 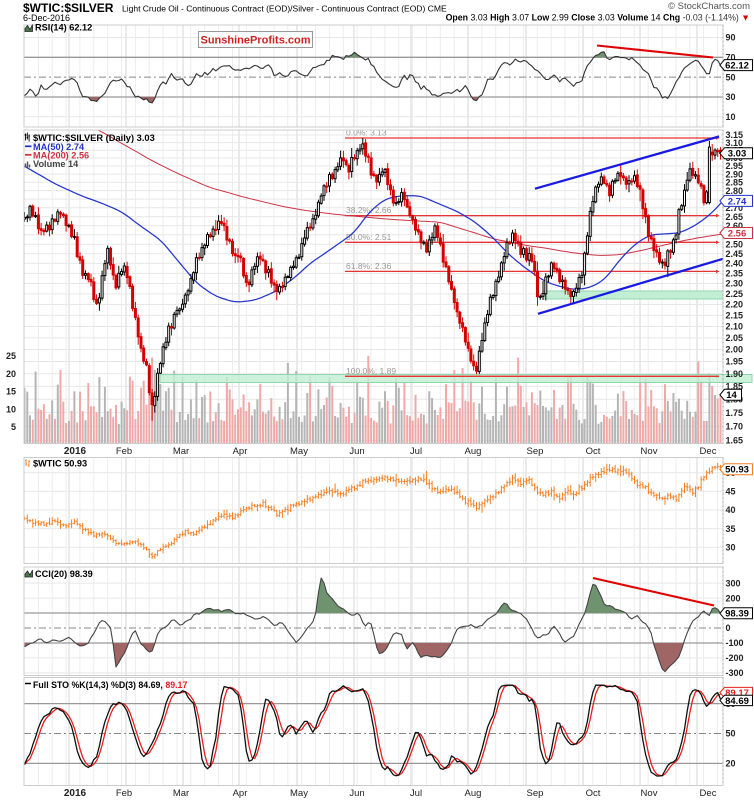 What do you see at coordinates (709, 6) in the screenshot?
I see `svg-text: © StockCharts.com` at bounding box center [709, 6].